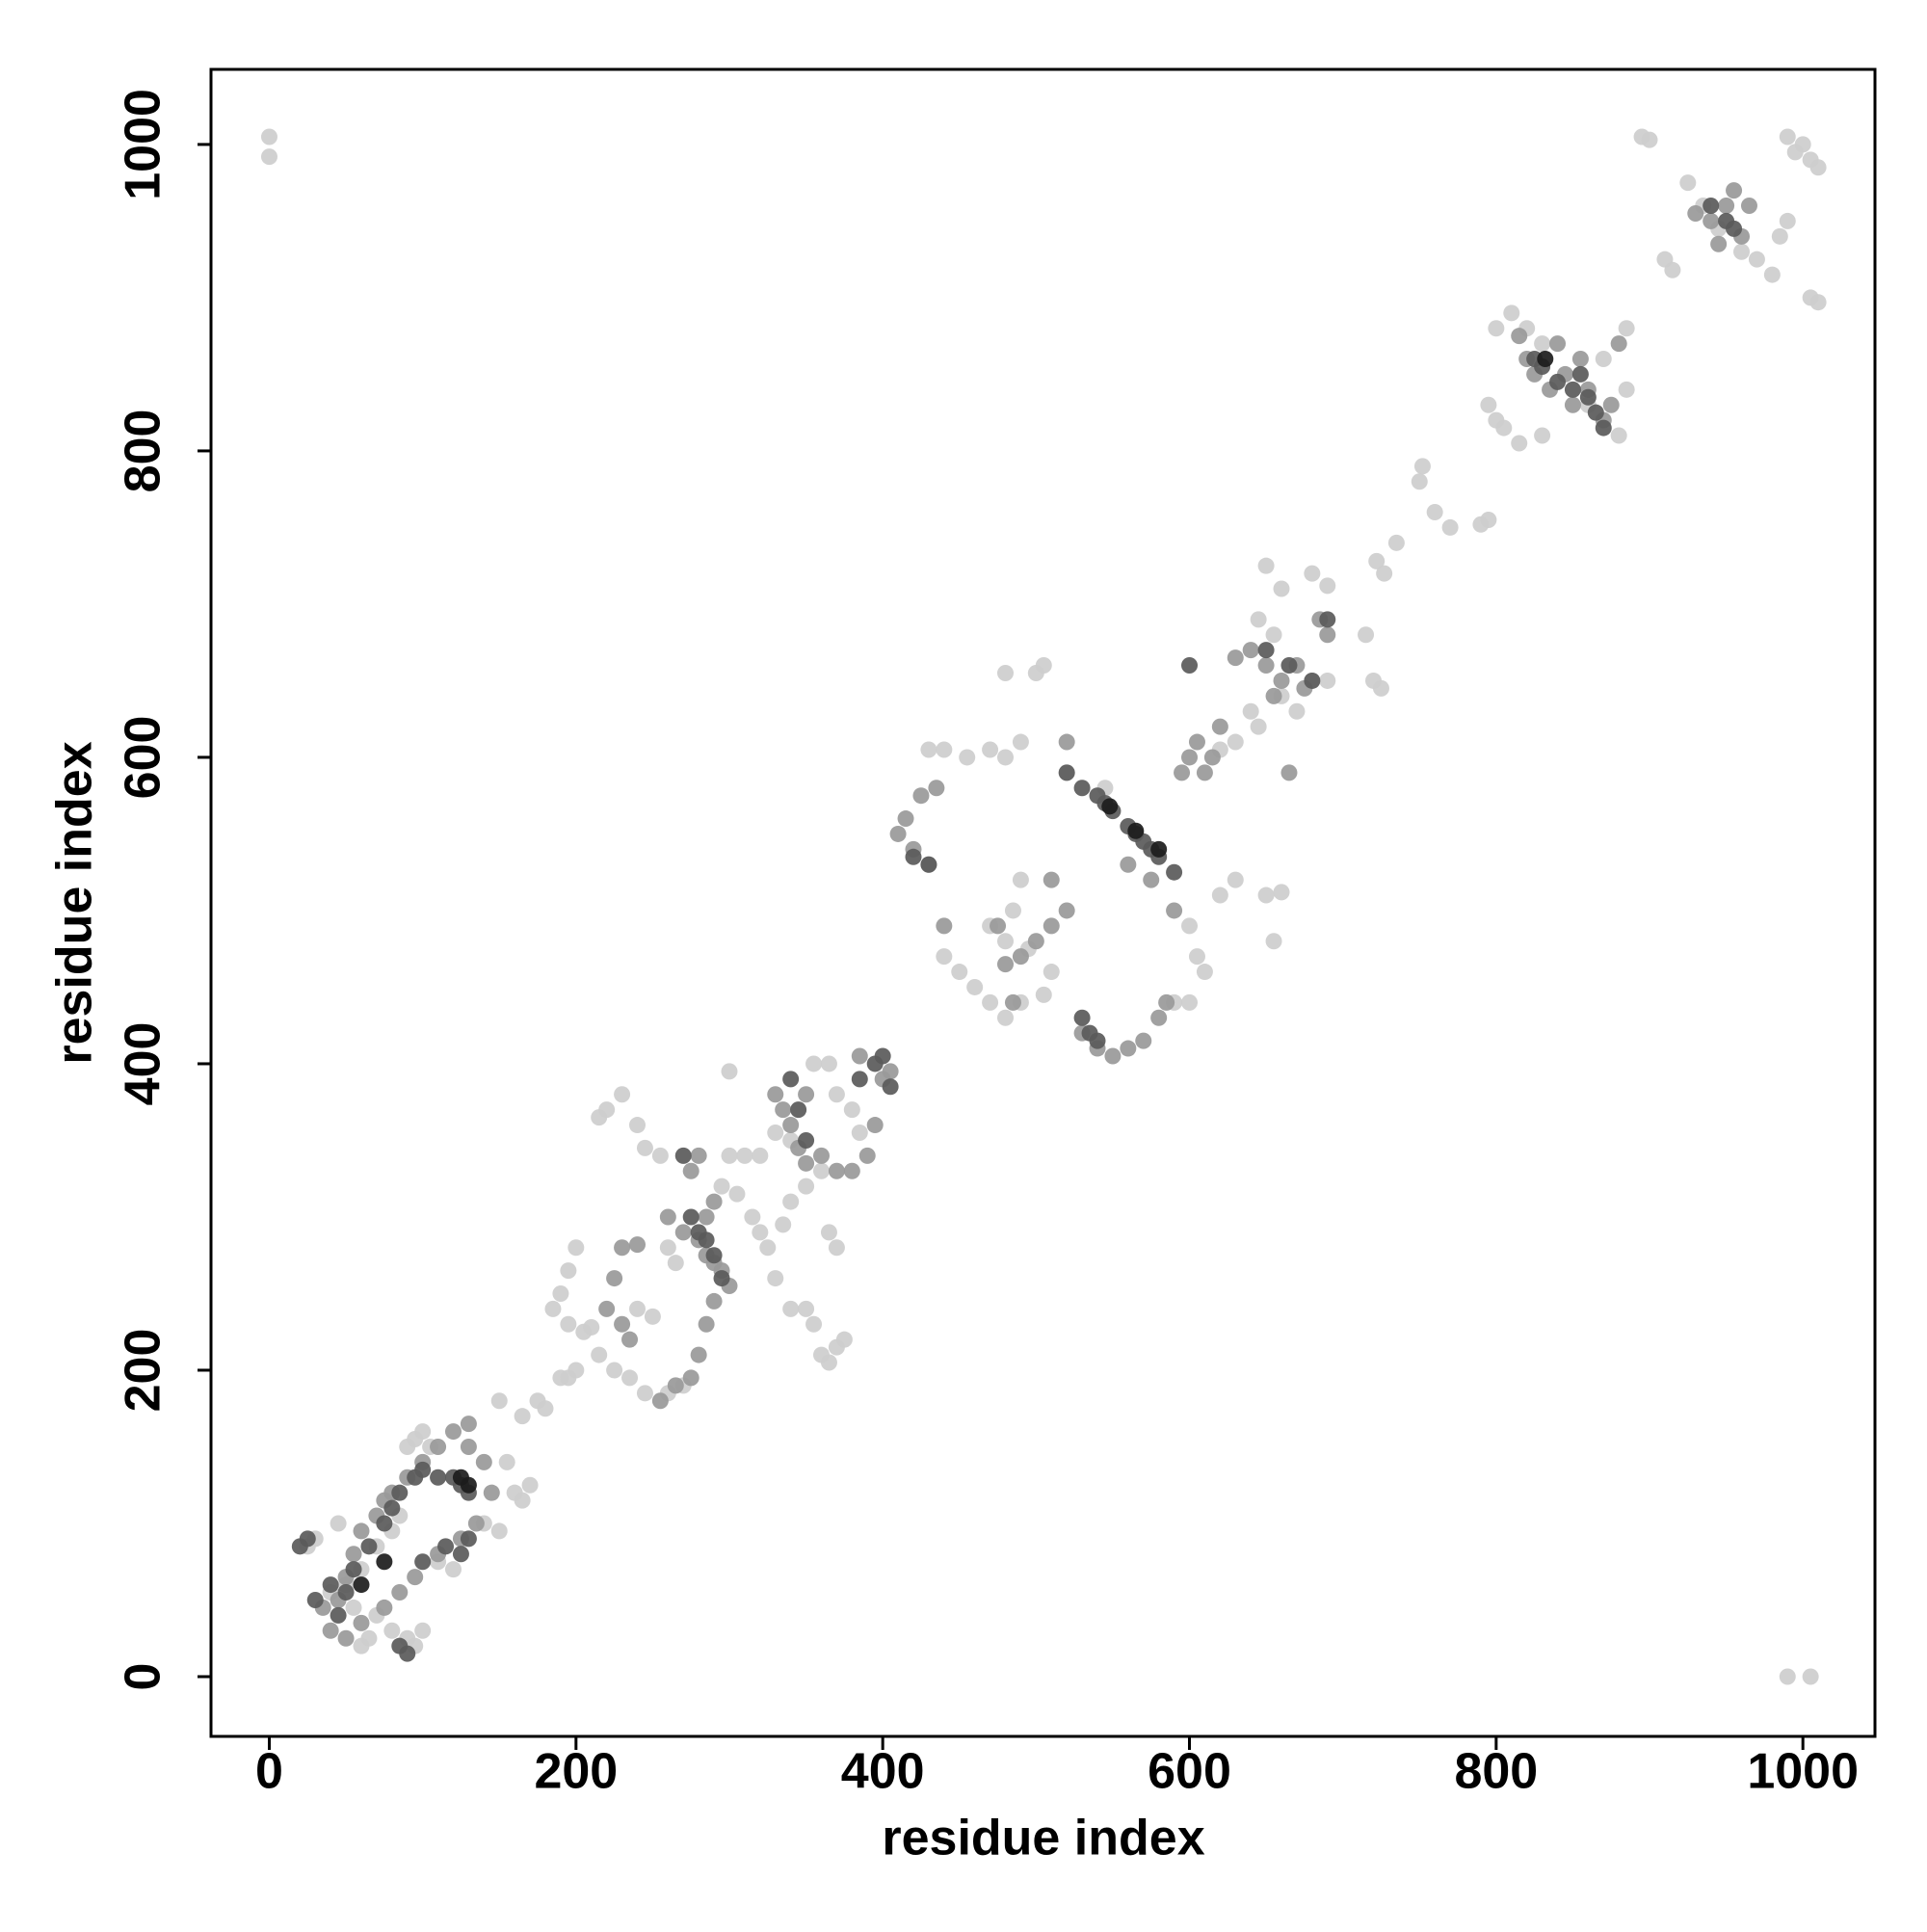 This screenshot has width=1927, height=1932. Describe the element at coordinates (75, 902) in the screenshot. I see `y-axis-title: residue index` at that location.